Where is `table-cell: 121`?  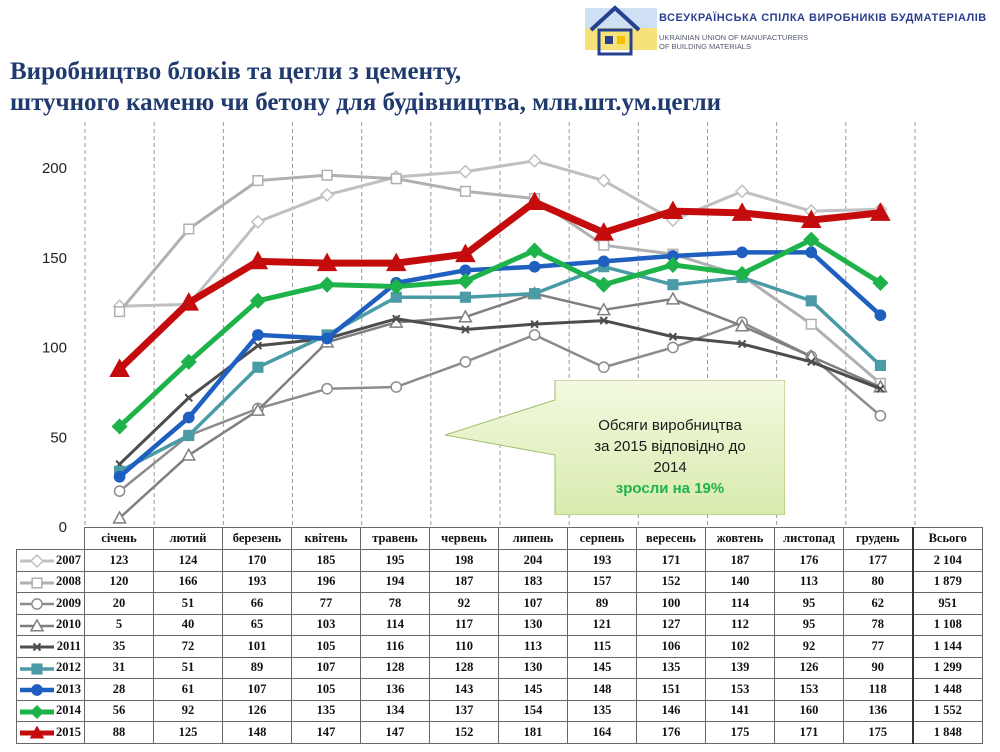
table-cell: 121 is located at coordinates (602, 624).